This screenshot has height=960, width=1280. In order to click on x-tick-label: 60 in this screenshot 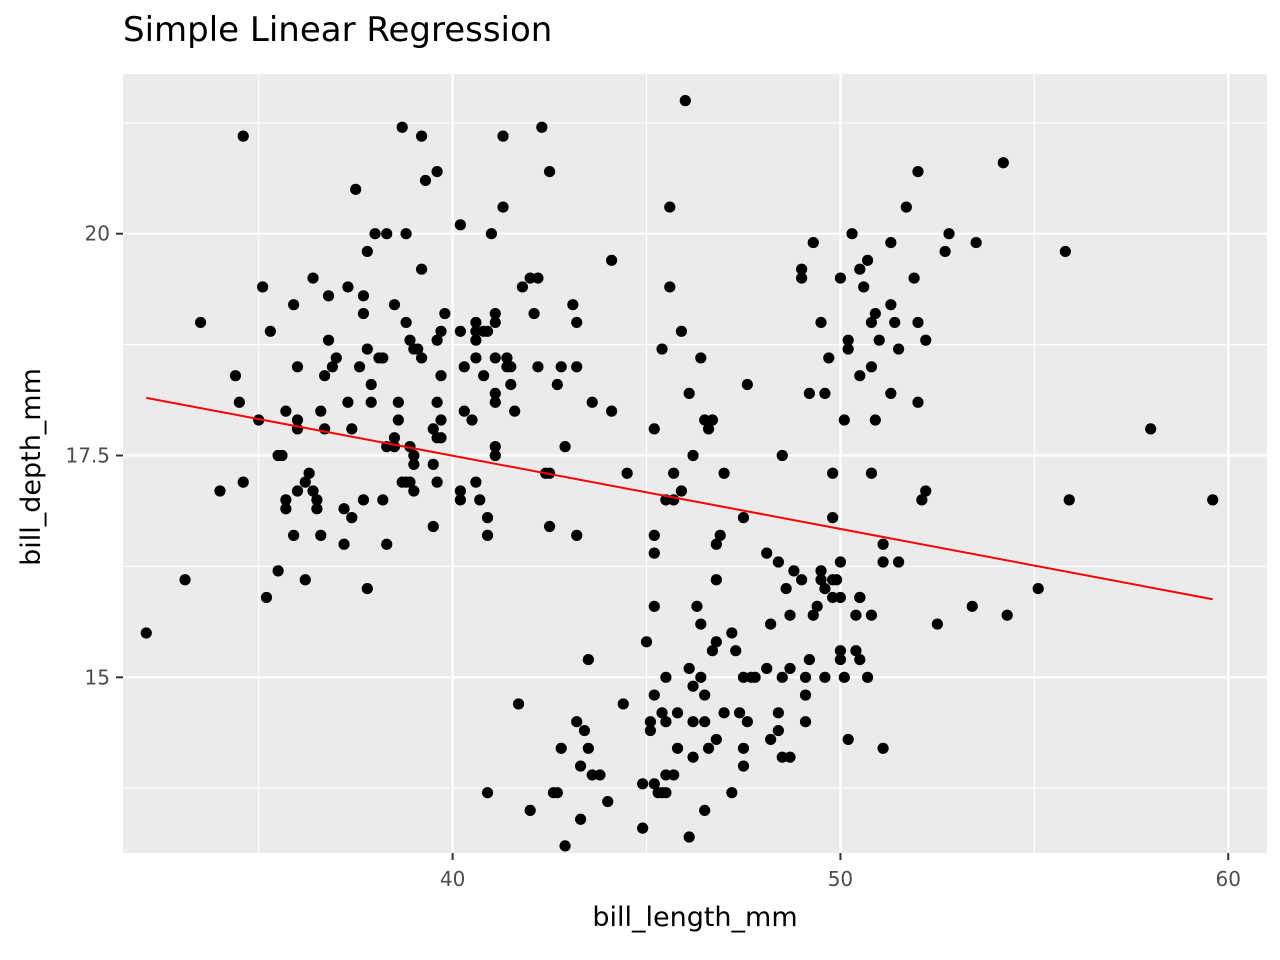, I will do `click(1227, 879)`.